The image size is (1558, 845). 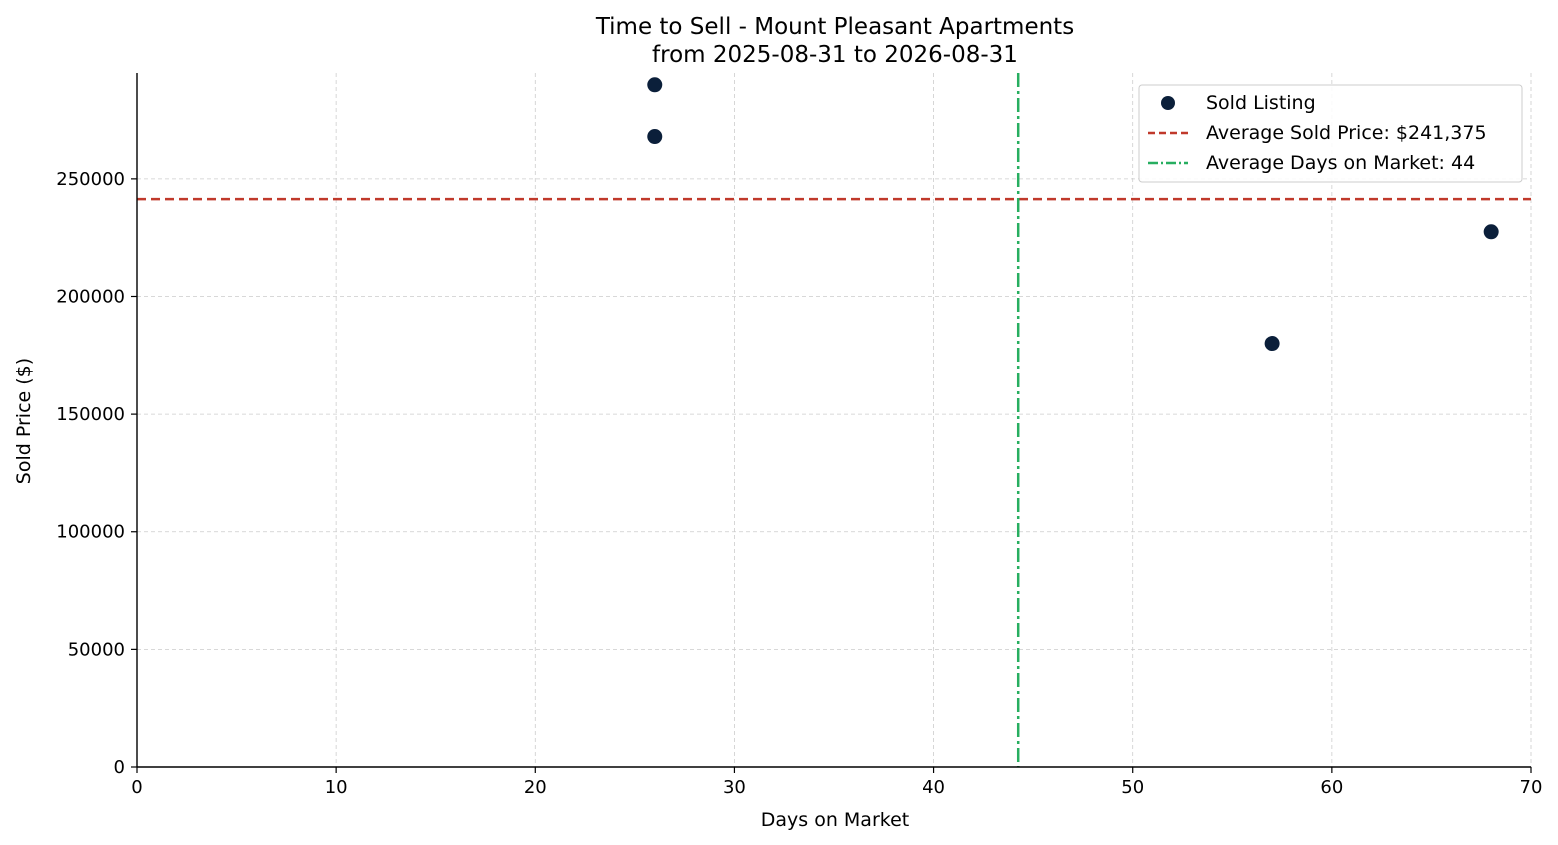 I want to click on y-tick-label: 50000, so click(x=96, y=649).